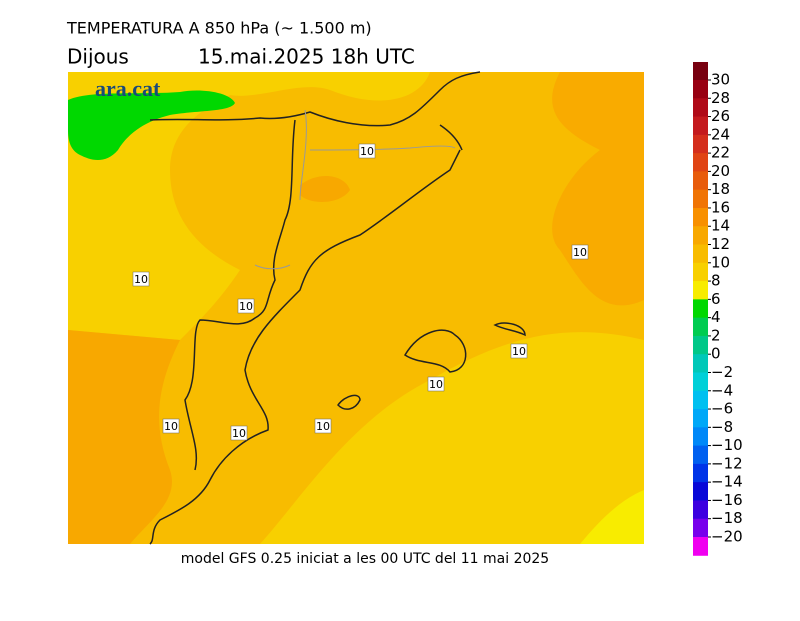 The height and width of the screenshot is (621, 800). I want to click on colorbar-label: −10, so click(727, 445).